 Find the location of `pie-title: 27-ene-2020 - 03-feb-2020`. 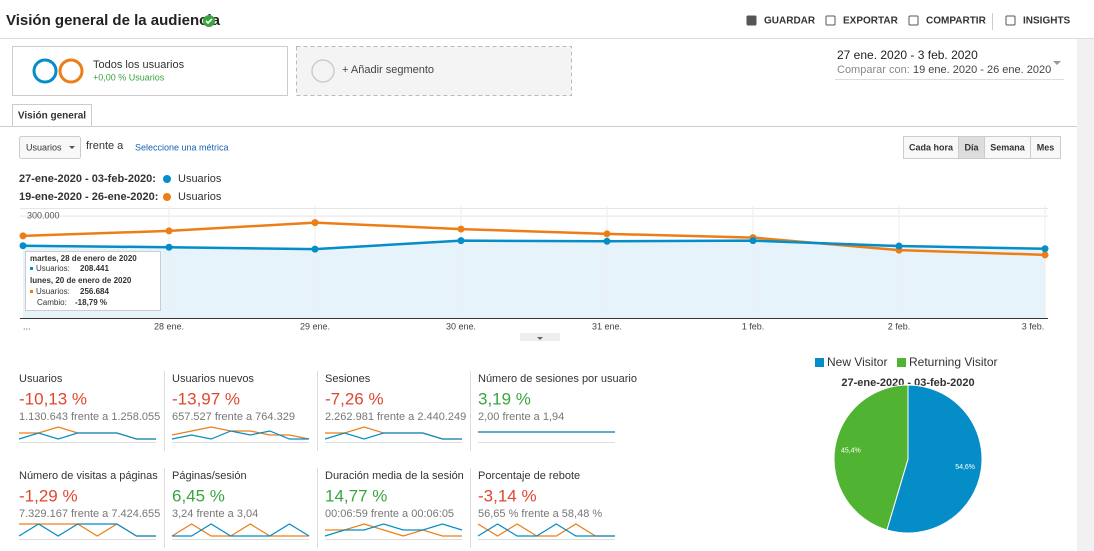

pie-title: 27-ene-2020 - 03-feb-2020 is located at coordinates (907, 383).